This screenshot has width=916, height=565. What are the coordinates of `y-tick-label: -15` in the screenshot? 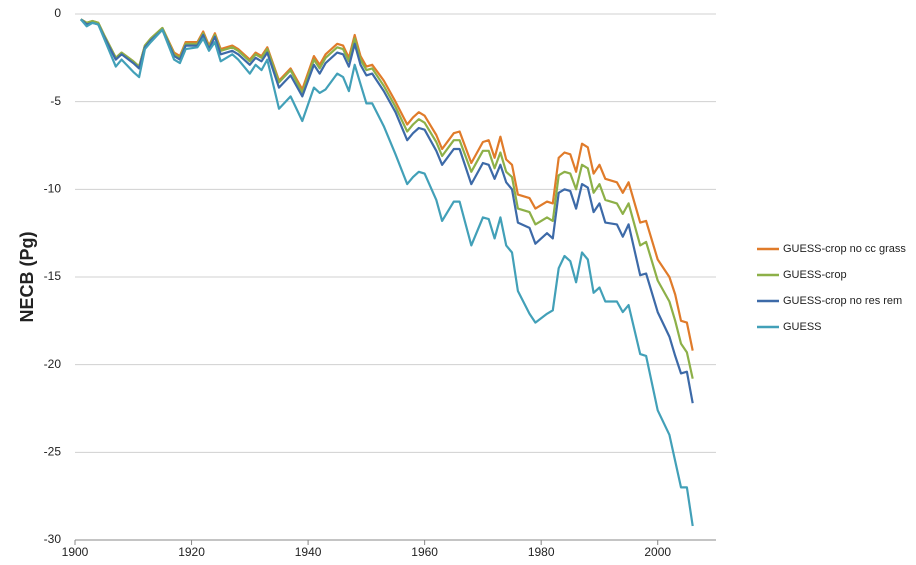 It's located at (53, 276).